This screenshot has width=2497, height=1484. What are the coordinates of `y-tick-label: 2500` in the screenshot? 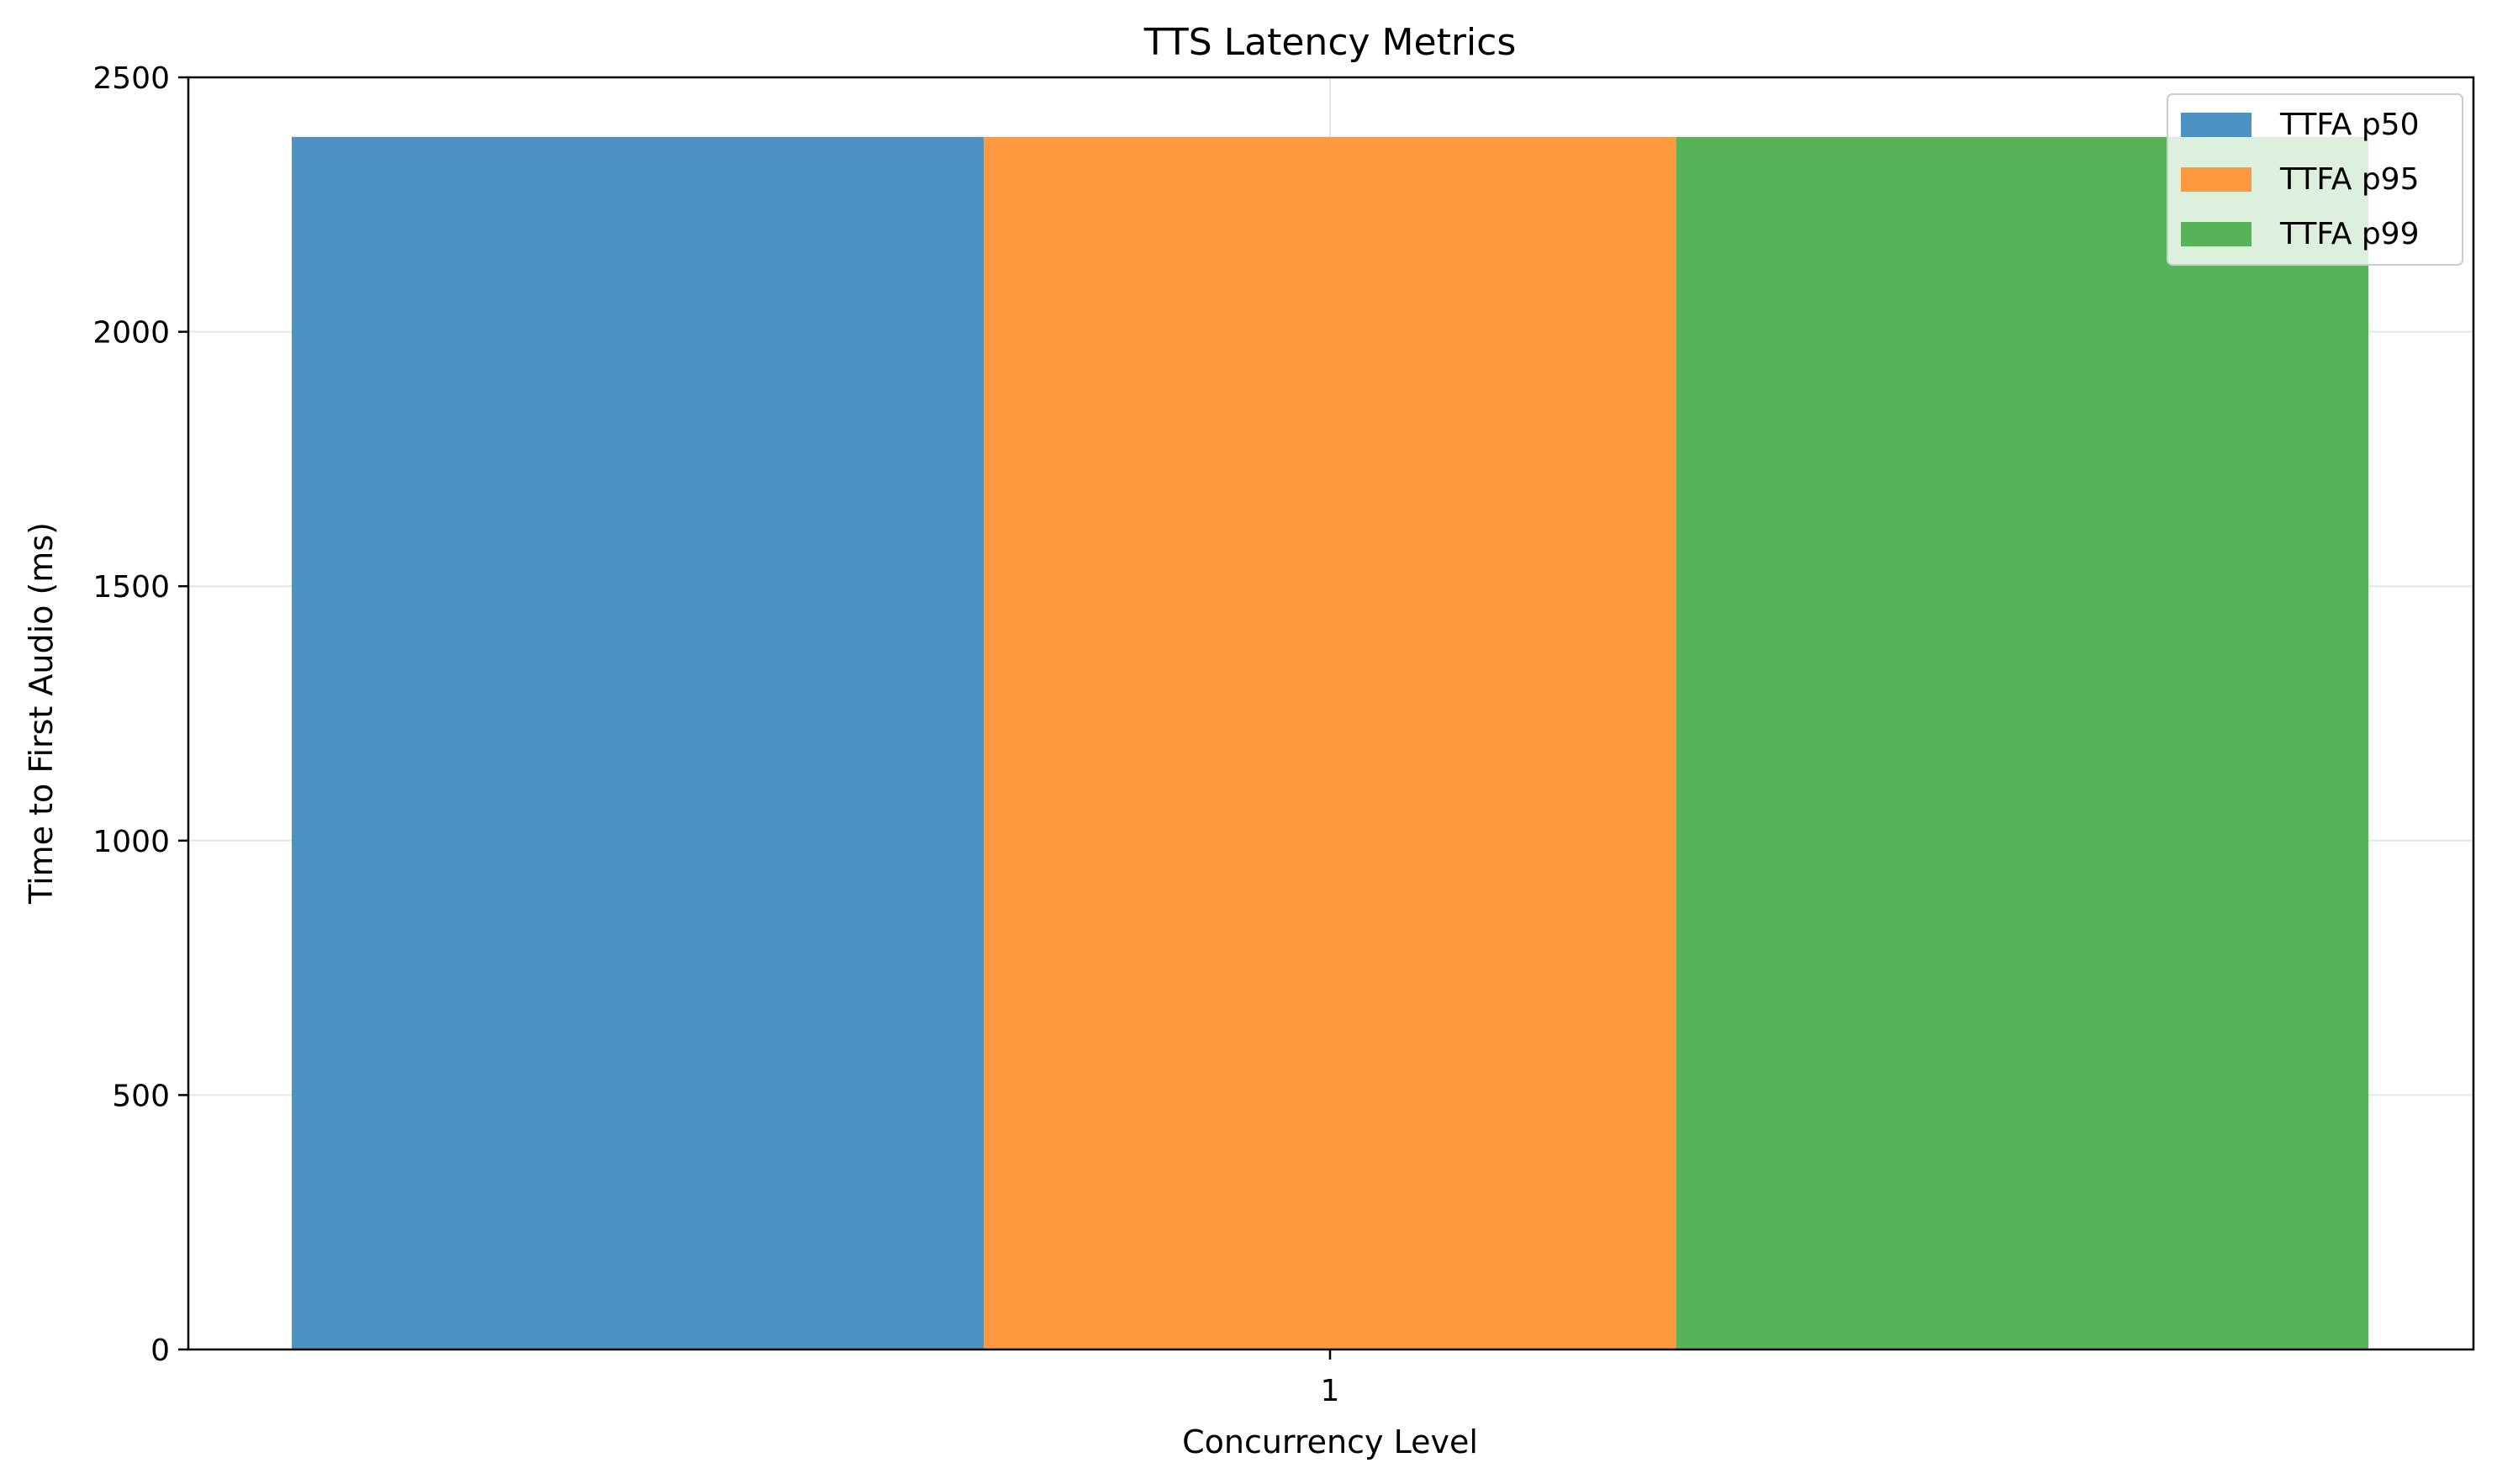 It's located at (131, 78).